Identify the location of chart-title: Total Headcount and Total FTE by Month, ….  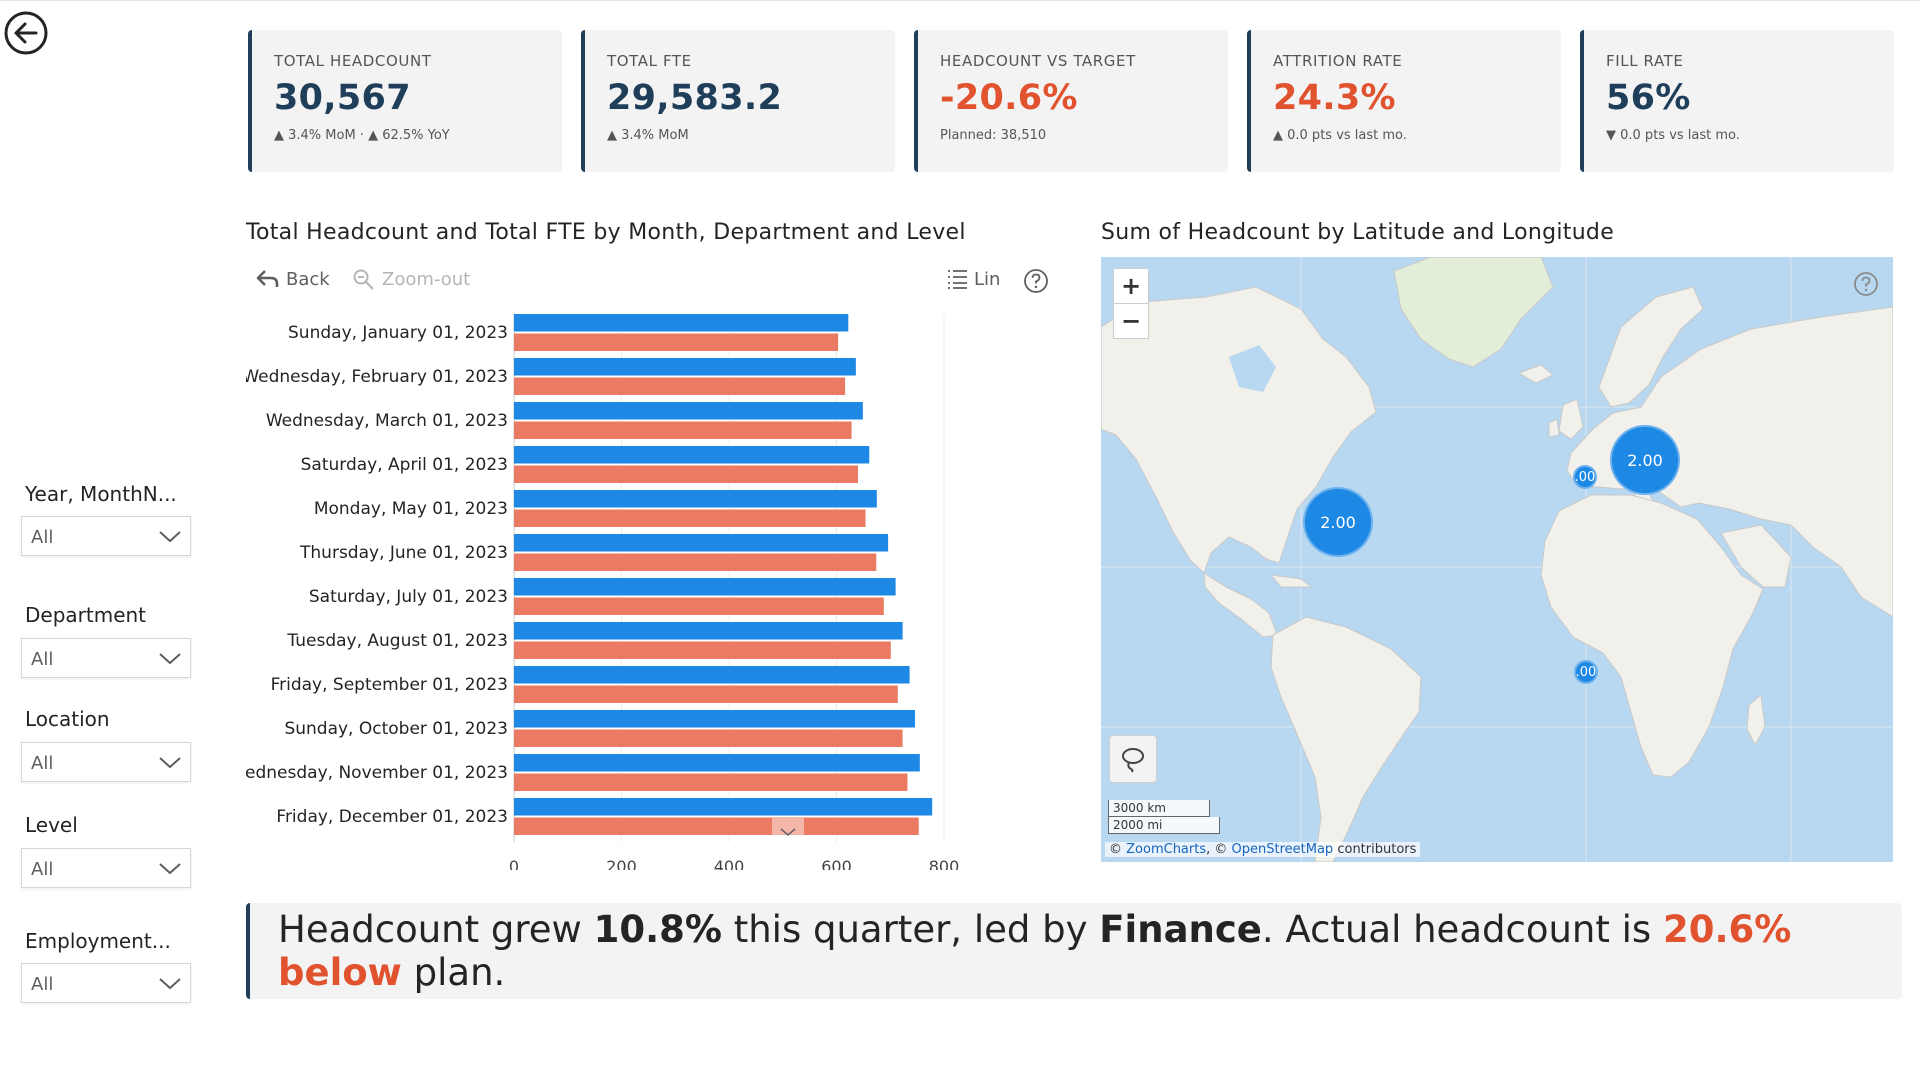
(606, 232).